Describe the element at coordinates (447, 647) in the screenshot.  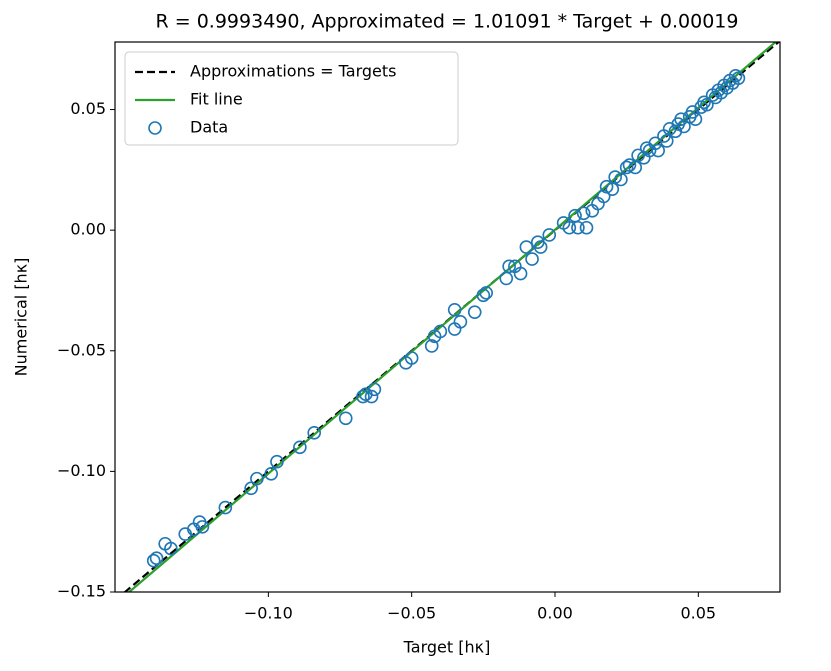
I see `x-axis-label: Target [hκ]` at that location.